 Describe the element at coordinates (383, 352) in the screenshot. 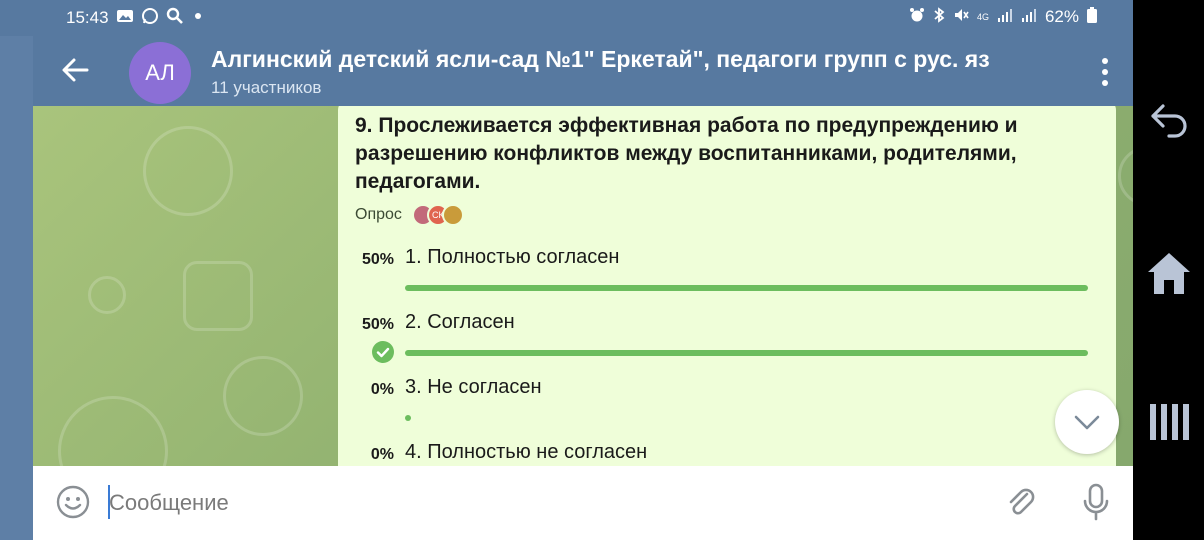

I see `selected-check-icon` at that location.